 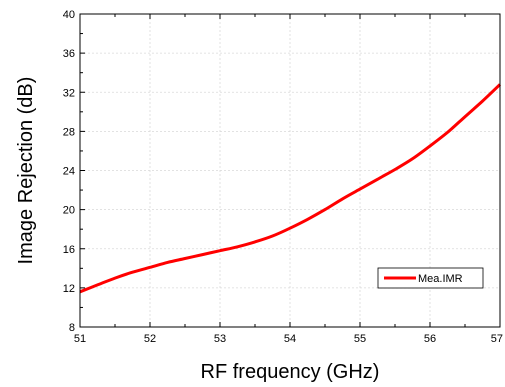 What do you see at coordinates (26, 171) in the screenshot?
I see `y-axis-title: Image Rejection (dB)` at bounding box center [26, 171].